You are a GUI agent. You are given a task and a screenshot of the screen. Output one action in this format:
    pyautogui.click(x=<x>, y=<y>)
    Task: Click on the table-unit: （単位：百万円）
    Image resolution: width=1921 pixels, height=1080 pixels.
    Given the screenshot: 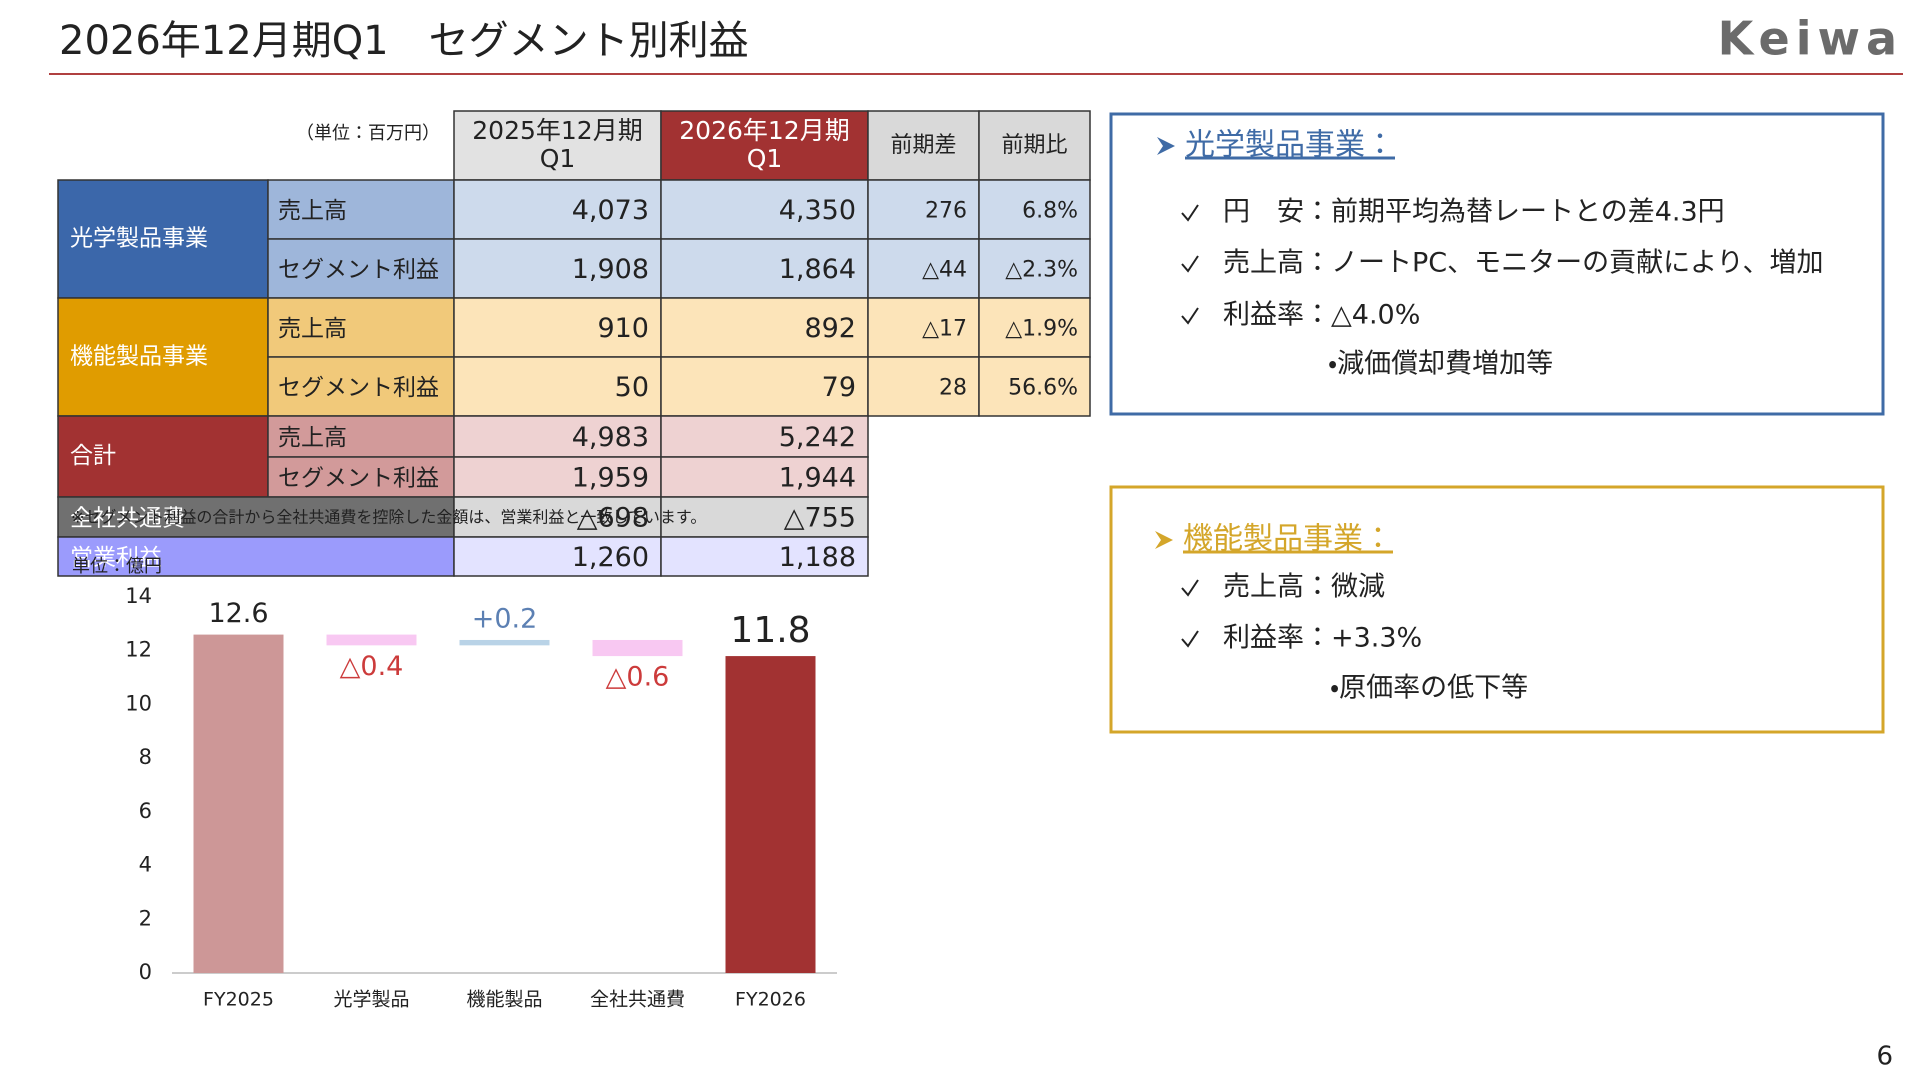 What is the action you would take?
    pyautogui.click(x=368, y=133)
    